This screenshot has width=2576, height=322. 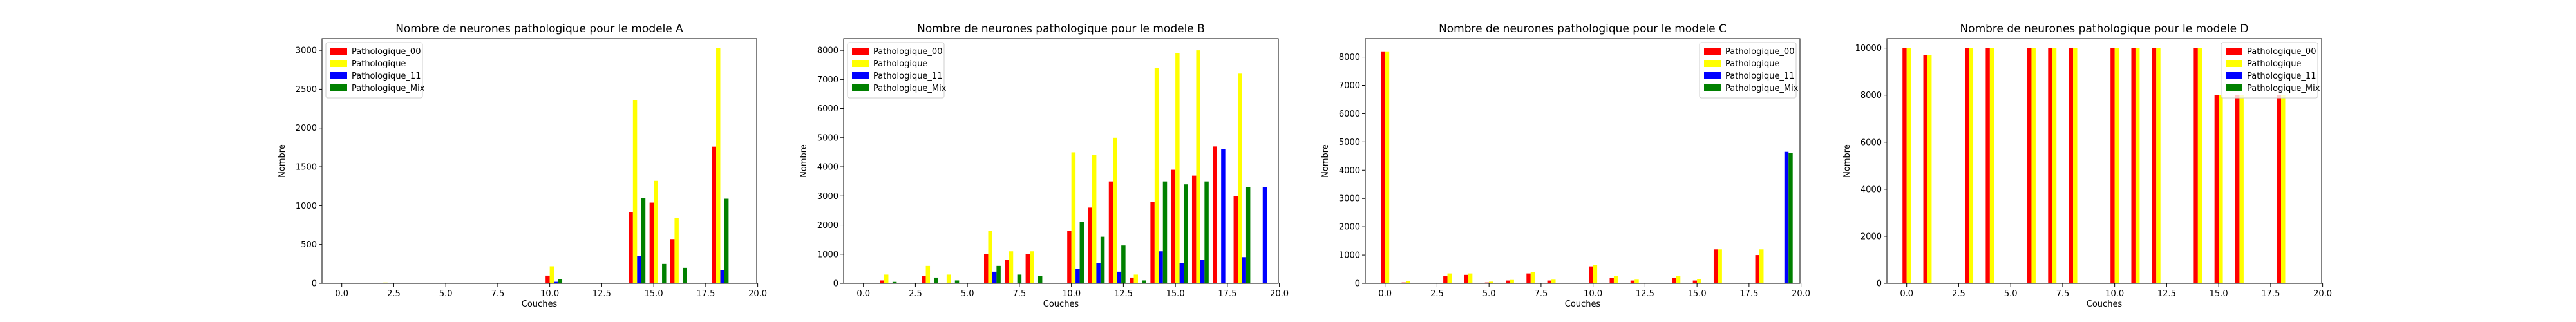 What do you see at coordinates (309, 245) in the screenshot?
I see `y-tick-label: 500` at bounding box center [309, 245].